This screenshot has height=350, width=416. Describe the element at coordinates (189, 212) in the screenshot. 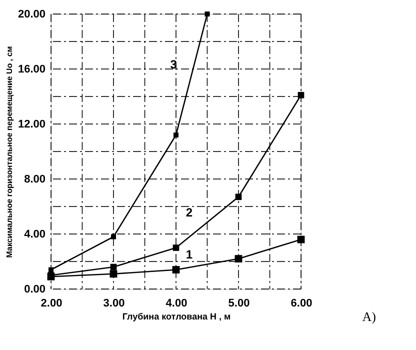

I see `series-label: 2` at that location.